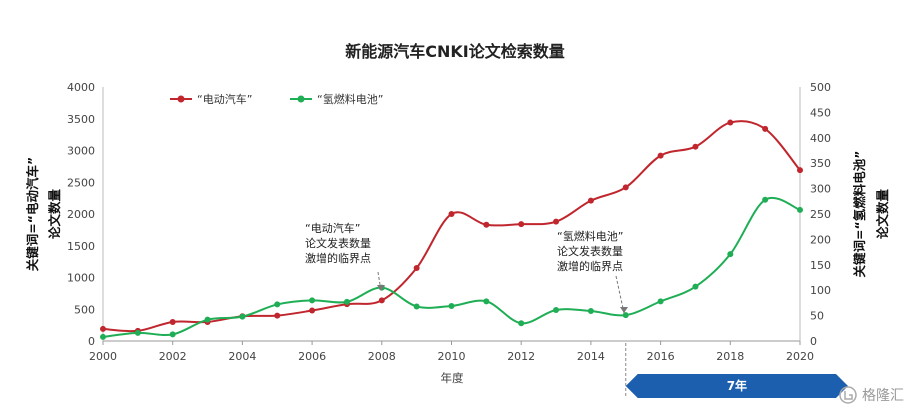  What do you see at coordinates (312, 356) in the screenshot?
I see `x-tick-label: 2006` at bounding box center [312, 356].